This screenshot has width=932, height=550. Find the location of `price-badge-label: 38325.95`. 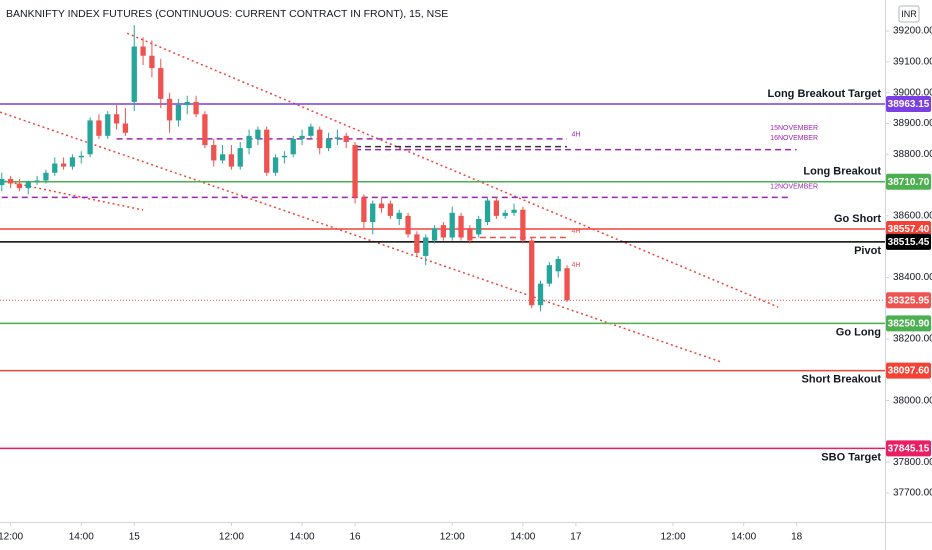

price-badge-label: 38325.95 is located at coordinates (909, 300).